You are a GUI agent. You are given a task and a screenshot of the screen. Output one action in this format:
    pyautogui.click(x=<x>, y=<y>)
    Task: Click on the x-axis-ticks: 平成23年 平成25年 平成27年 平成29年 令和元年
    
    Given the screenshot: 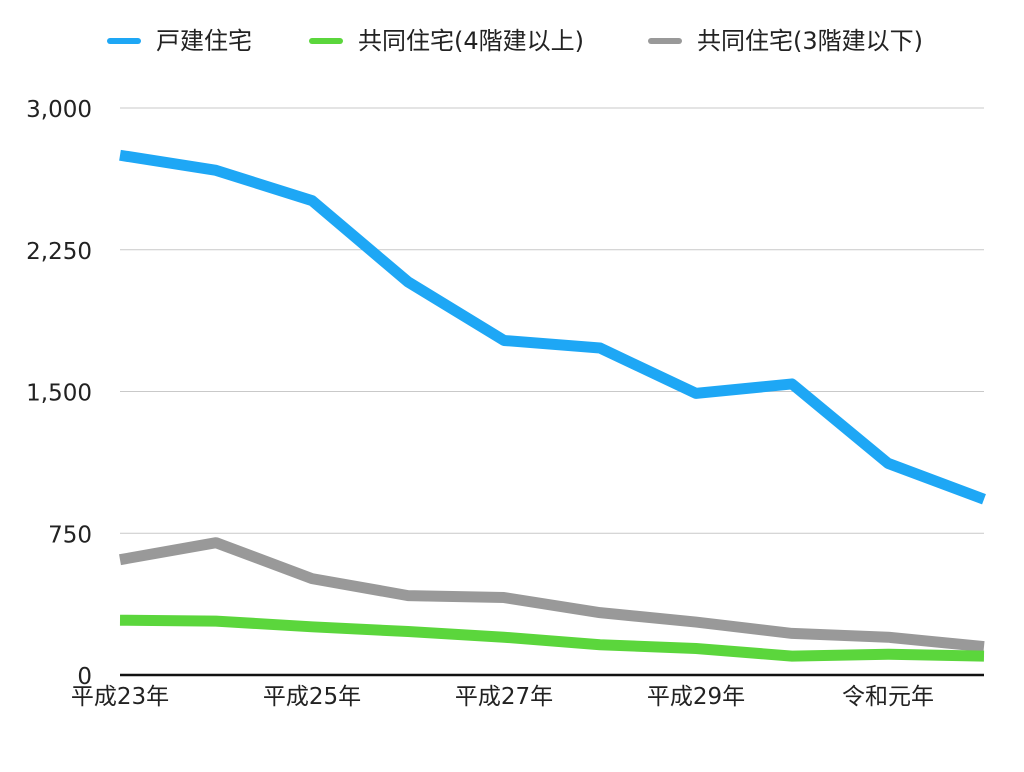 What is the action you would take?
    pyautogui.click(x=502, y=697)
    